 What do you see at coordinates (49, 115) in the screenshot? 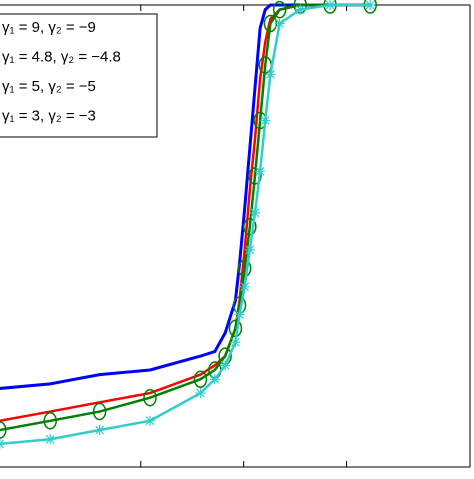
I see `legend-label: γ₁ = 3, γ₂ = −3` at bounding box center [49, 115].